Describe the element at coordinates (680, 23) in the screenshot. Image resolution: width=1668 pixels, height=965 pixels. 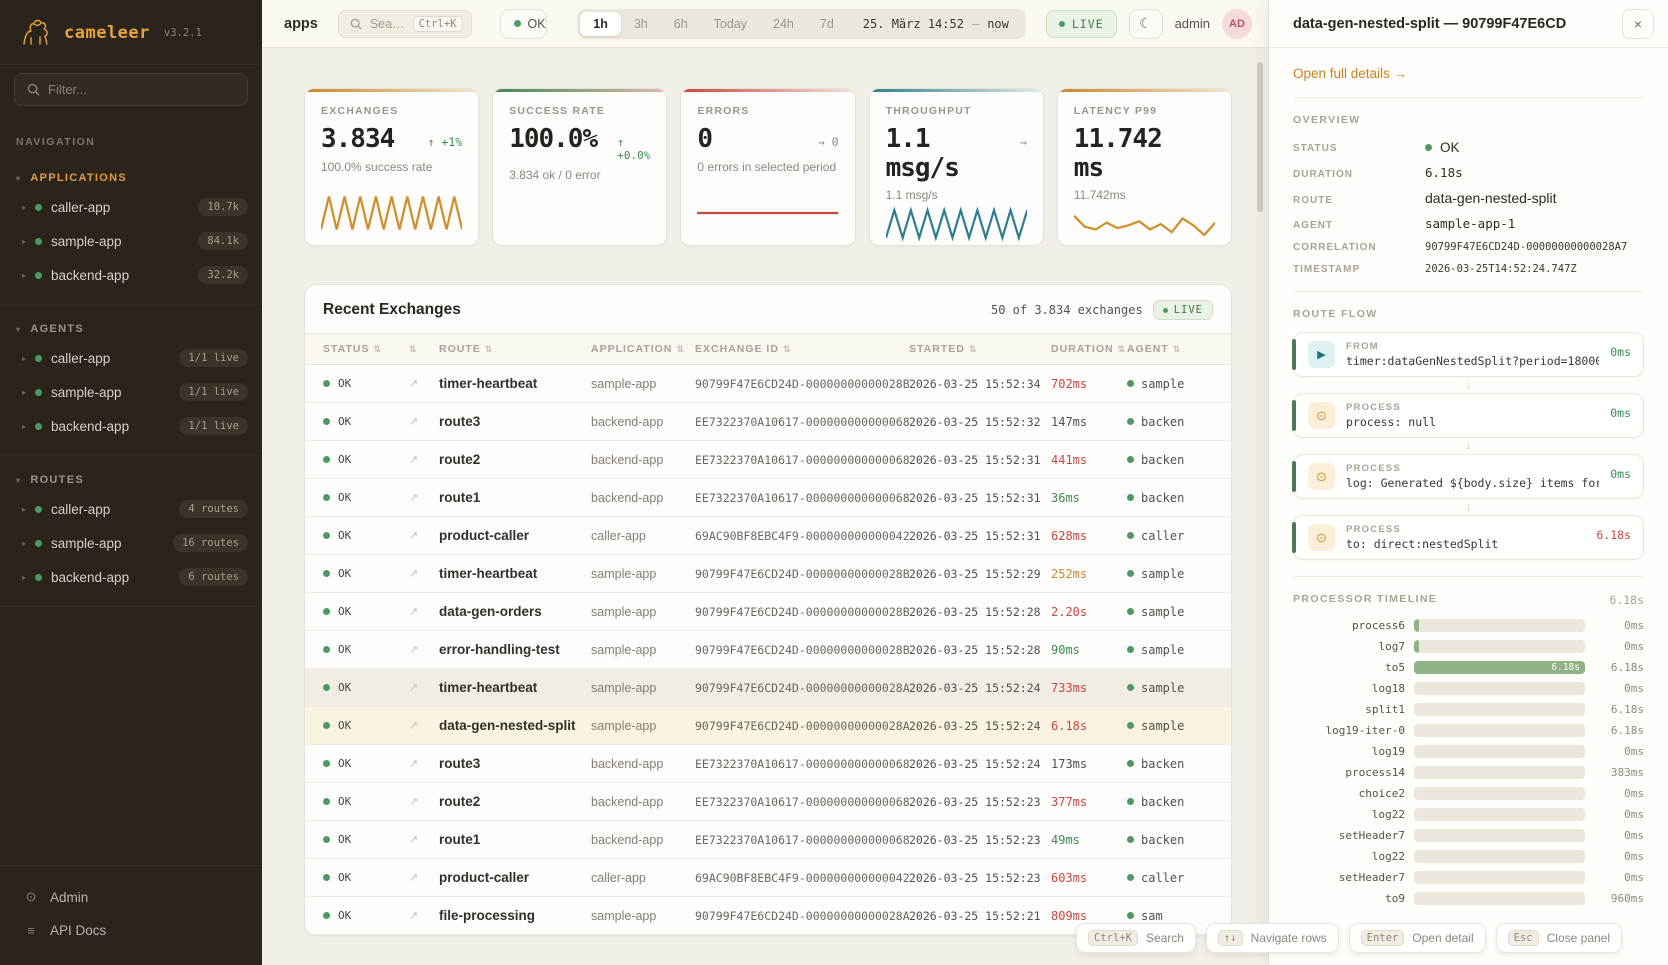
I see `range-button-6h: 6h` at that location.